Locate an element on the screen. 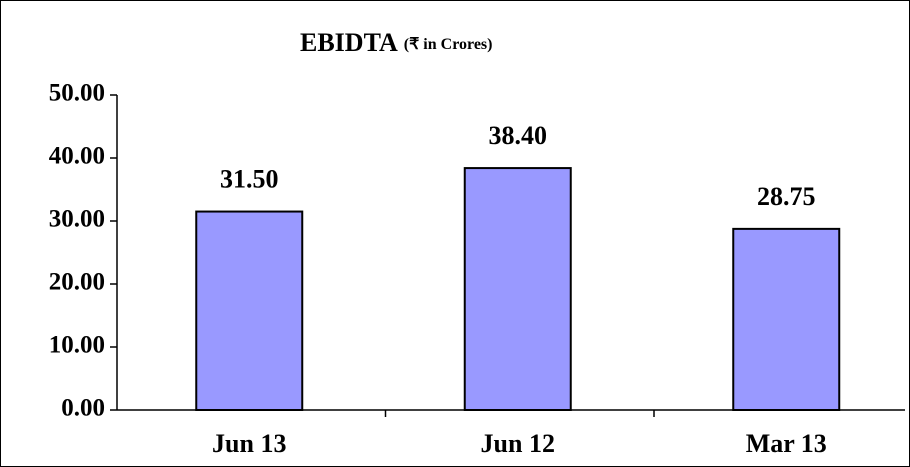 The image size is (910, 467). x-tick-label: Mar 13 is located at coordinates (786, 443).